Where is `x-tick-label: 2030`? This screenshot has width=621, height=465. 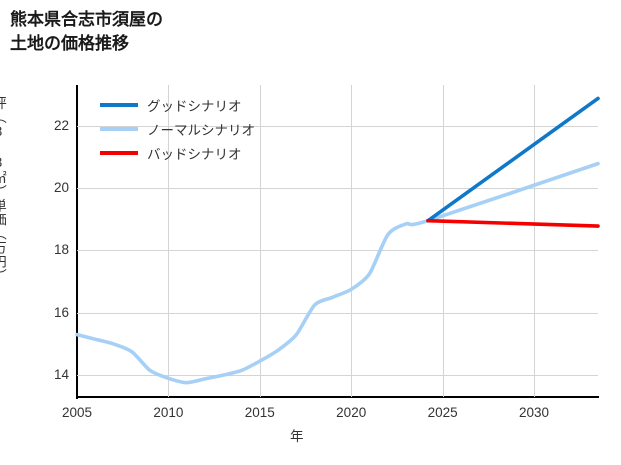
x-tick-label: 2030 is located at coordinates (534, 412).